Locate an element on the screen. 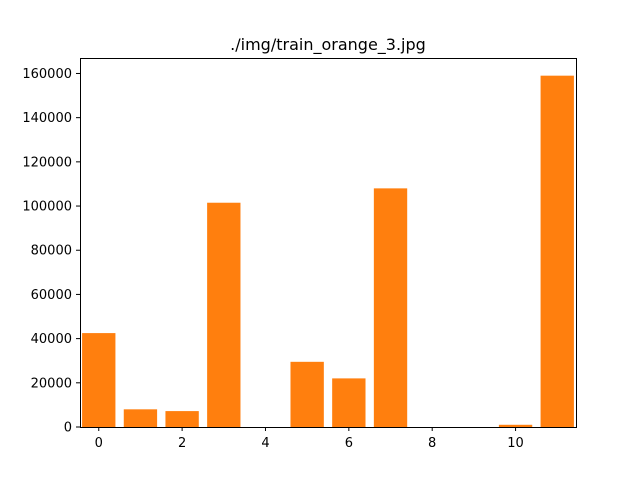  y-tick-label: 140000 is located at coordinates (47, 118).